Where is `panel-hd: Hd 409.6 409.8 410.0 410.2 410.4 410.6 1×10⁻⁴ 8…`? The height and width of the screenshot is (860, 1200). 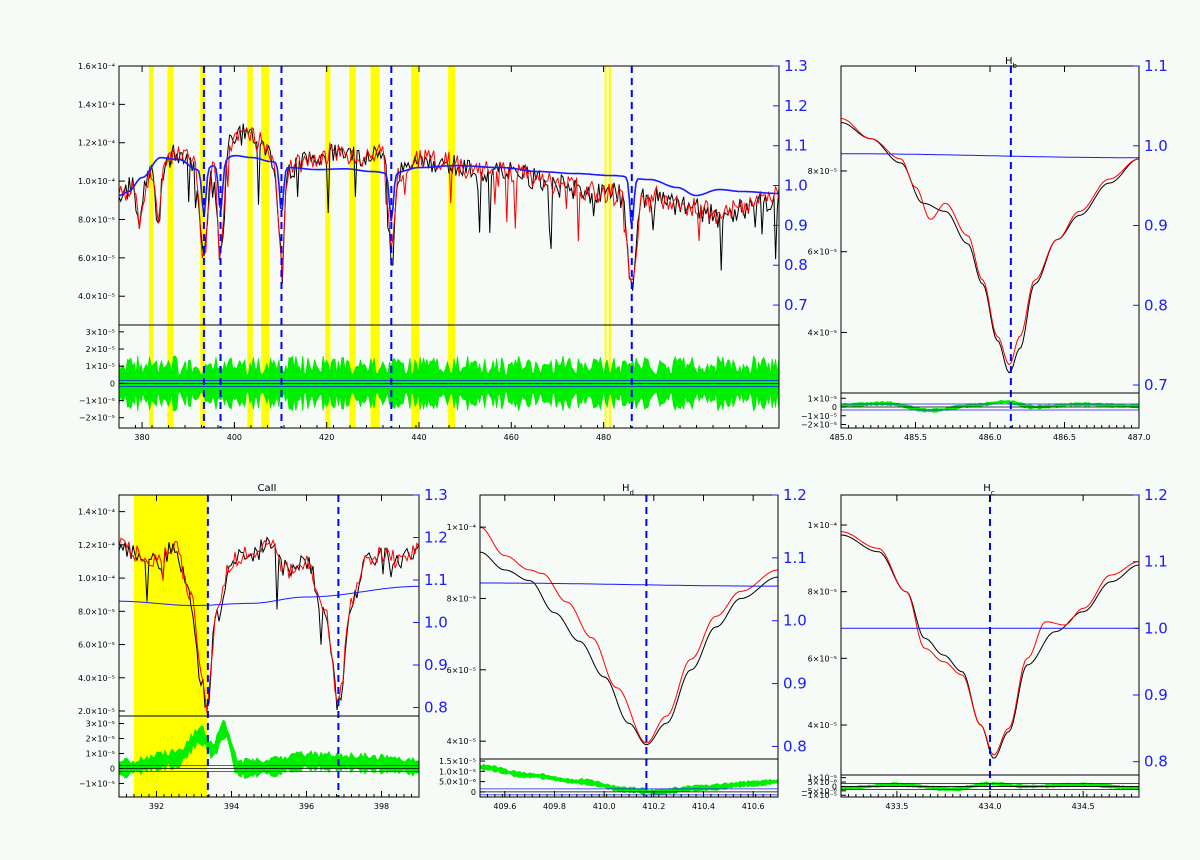 panel-hd: Hd 409.6 409.8 410.0 410.2 410.4 410.6 1×10⁻⁴ 8… is located at coordinates (623, 647).